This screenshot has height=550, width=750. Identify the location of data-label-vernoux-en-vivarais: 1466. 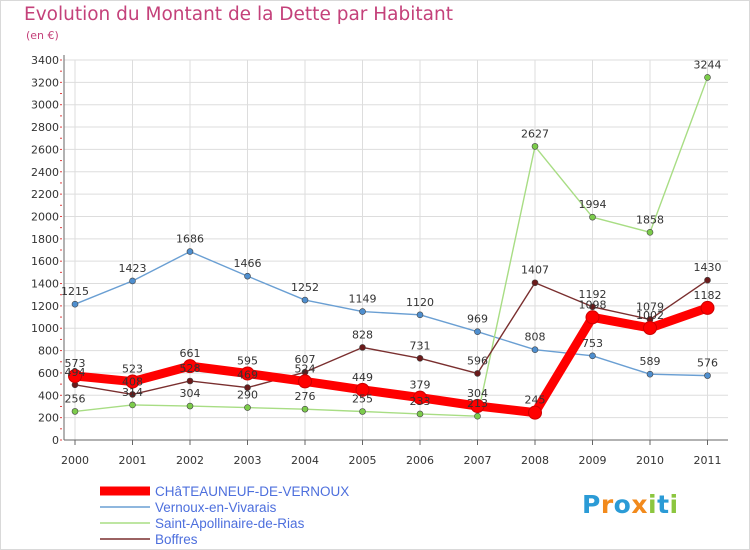
(248, 263).